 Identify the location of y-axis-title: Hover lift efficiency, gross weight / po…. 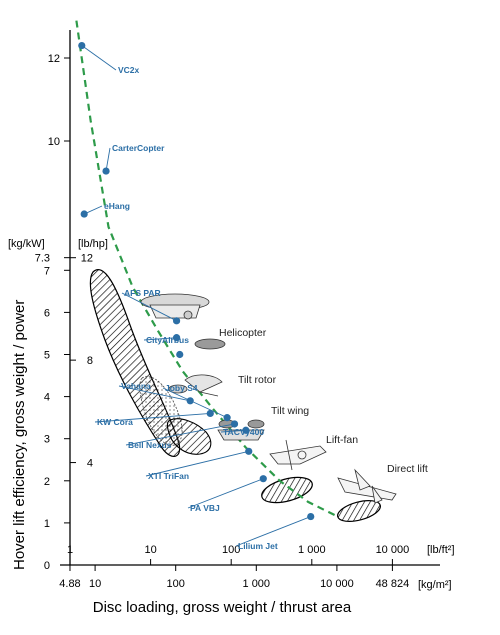
(19, 435).